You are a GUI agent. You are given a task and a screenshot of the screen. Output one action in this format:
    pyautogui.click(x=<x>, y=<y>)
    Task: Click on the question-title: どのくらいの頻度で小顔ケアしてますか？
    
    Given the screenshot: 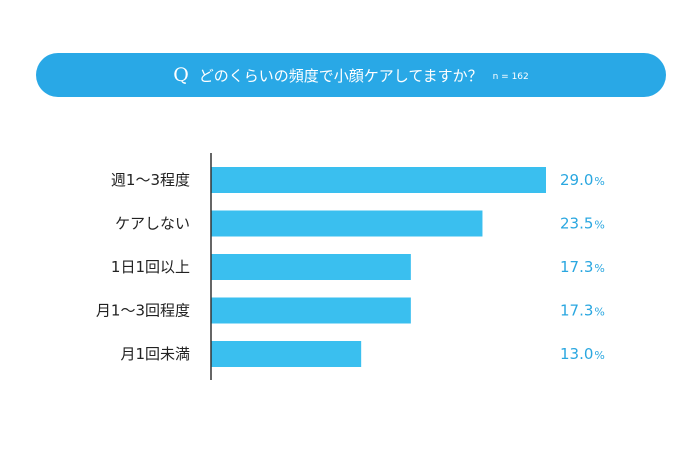 What is the action you would take?
    pyautogui.click(x=340, y=75)
    